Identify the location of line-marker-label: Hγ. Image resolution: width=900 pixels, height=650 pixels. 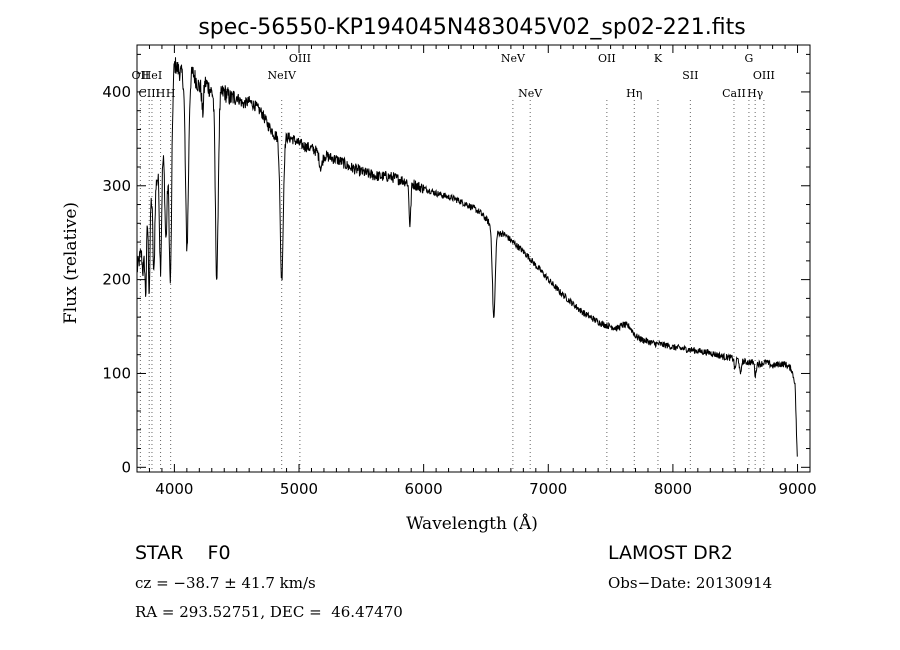
(755, 93).